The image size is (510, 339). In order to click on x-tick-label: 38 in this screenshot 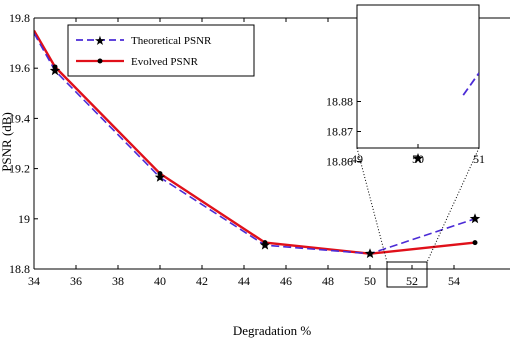, I will do `click(118, 281)`.